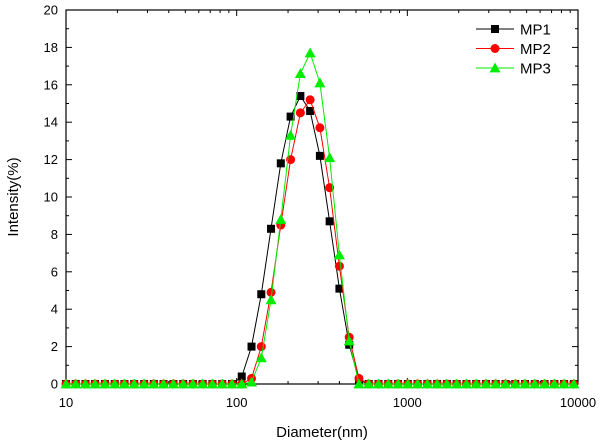 The image size is (602, 443). I want to click on legend-item: MP3, so click(513, 69).